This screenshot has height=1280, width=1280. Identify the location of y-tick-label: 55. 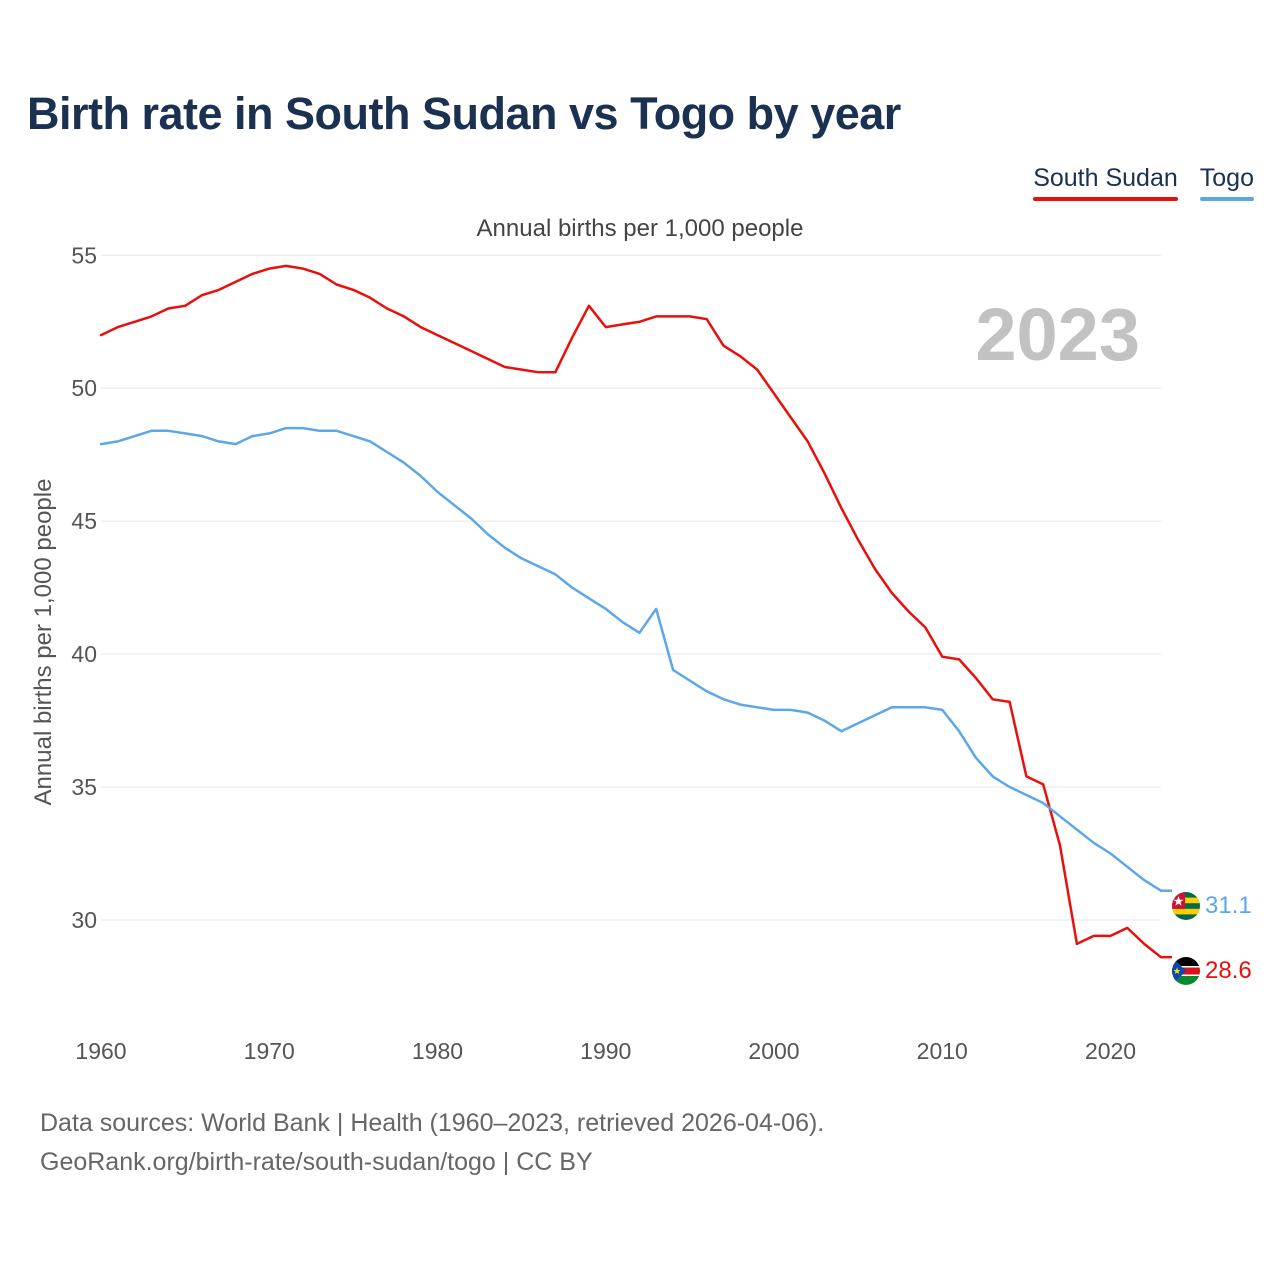
(84, 255).